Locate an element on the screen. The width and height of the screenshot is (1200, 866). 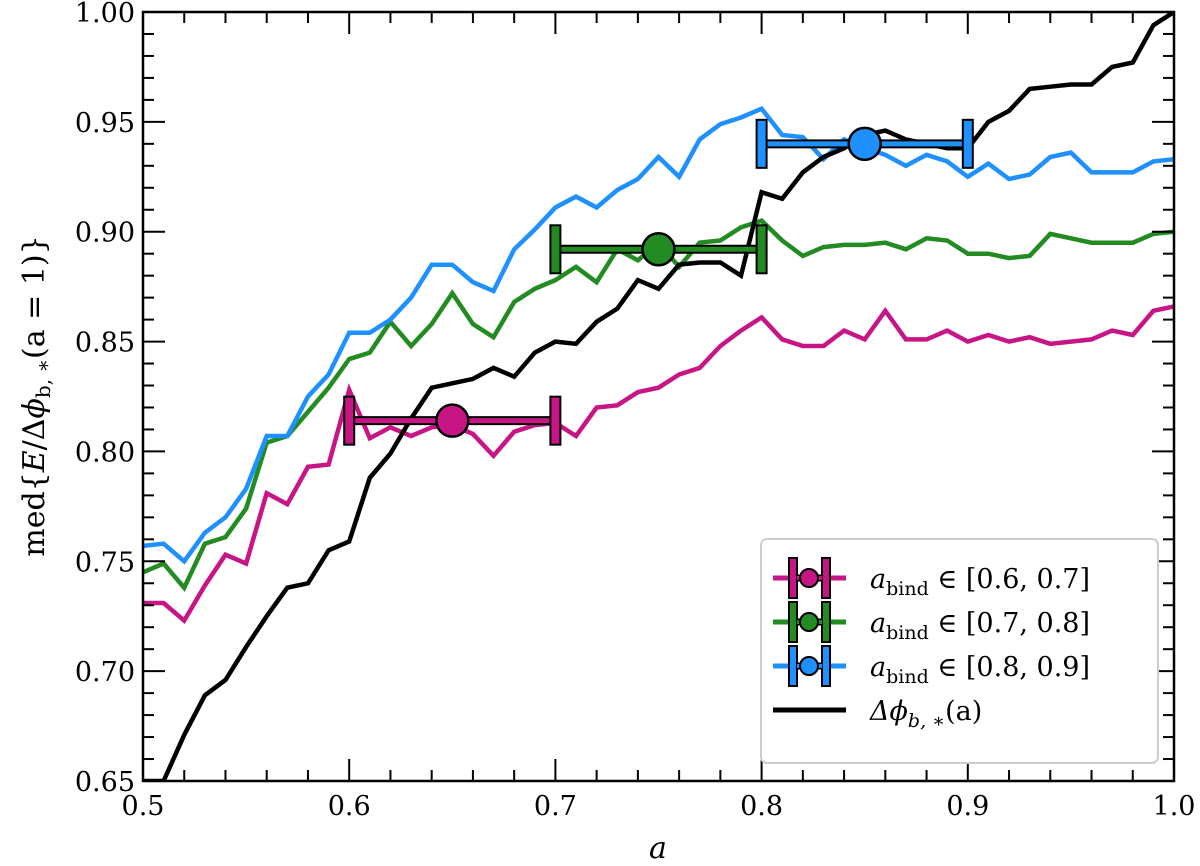
y-tick-label: 0.65 is located at coordinates (105, 782).